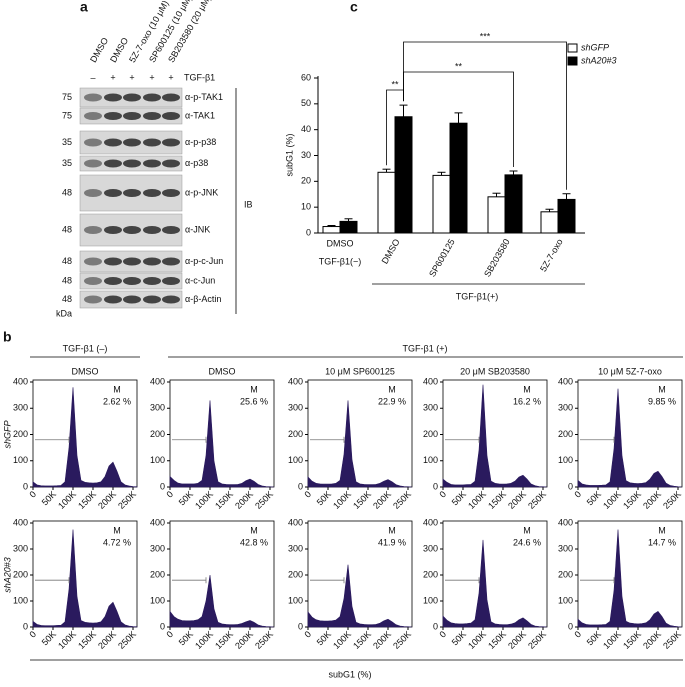 The width and height of the screenshot is (685, 687). Describe the element at coordinates (85, 348) in the screenshot. I see `group-label: TGF-β1 (–)` at that location.